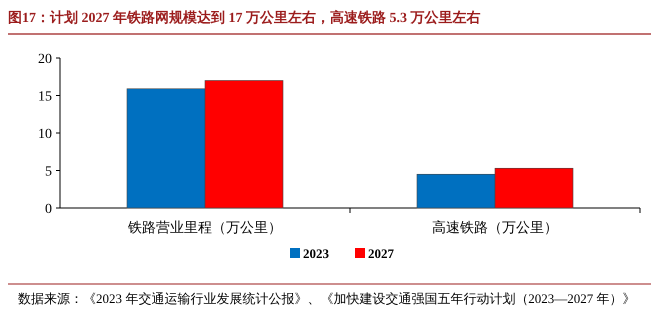 The height and width of the screenshot is (326, 659). What do you see at coordinates (381, 253) in the screenshot?
I see `legend-label: 2027` at bounding box center [381, 253].